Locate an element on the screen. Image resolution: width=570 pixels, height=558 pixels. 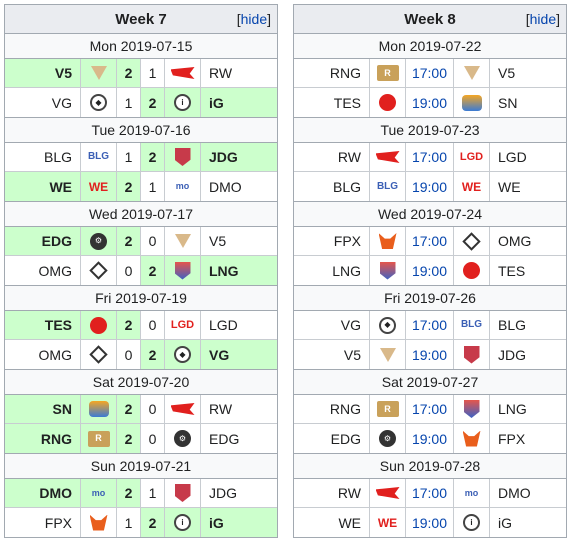
edg-logo-icon: ⚙ is located at coordinates (183, 439).